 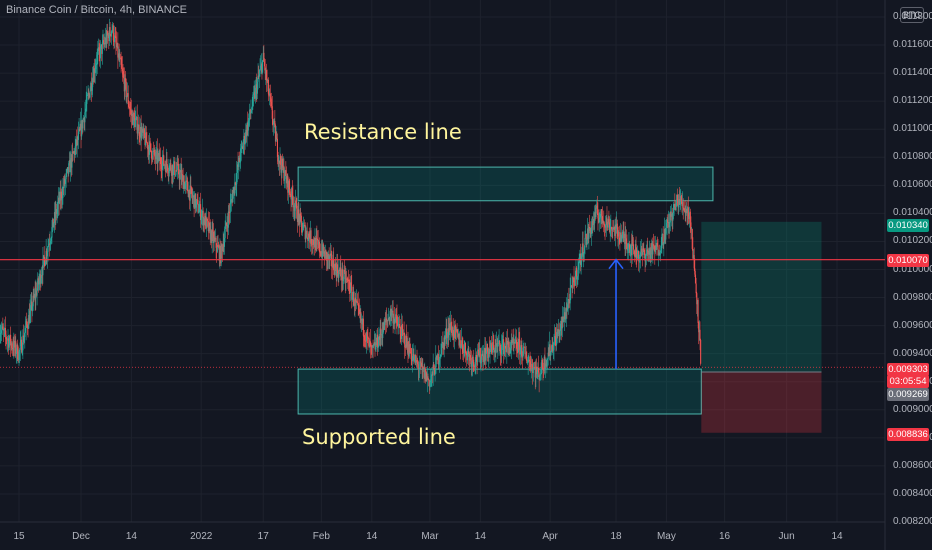 What do you see at coordinates (912, 15) in the screenshot?
I see `currency-badge: BTC` at bounding box center [912, 15].